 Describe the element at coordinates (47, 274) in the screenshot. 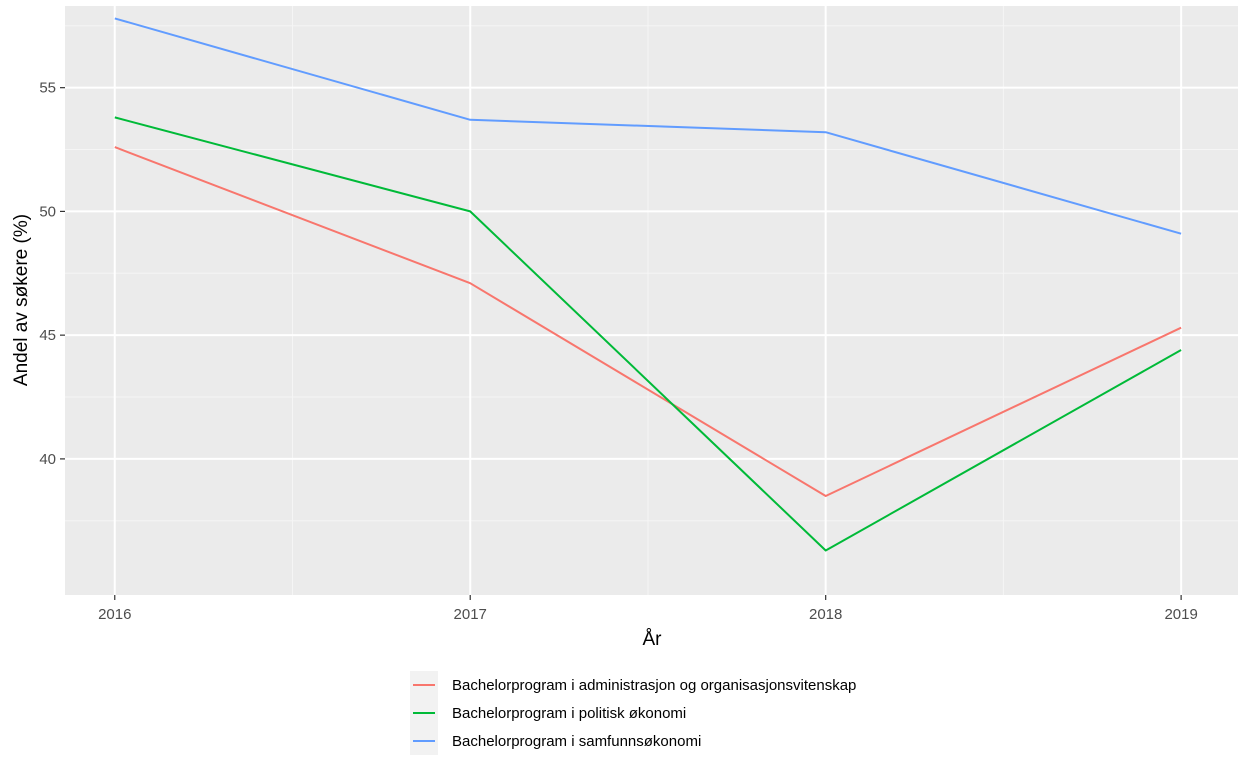

I see `y-tick-labels: 40 45 50 55` at that location.